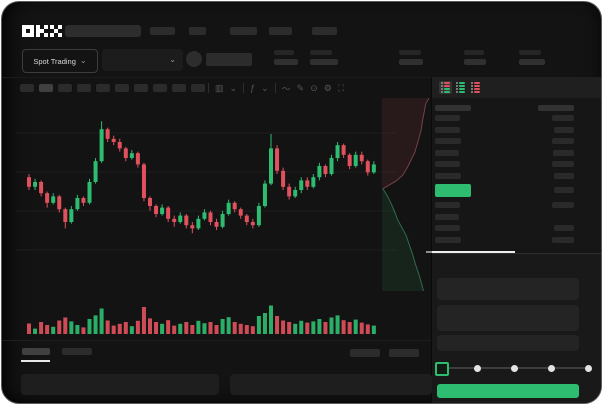  Describe the element at coordinates (54, 61) in the screenshot. I see `market-type-label: Spot Trading` at that location.